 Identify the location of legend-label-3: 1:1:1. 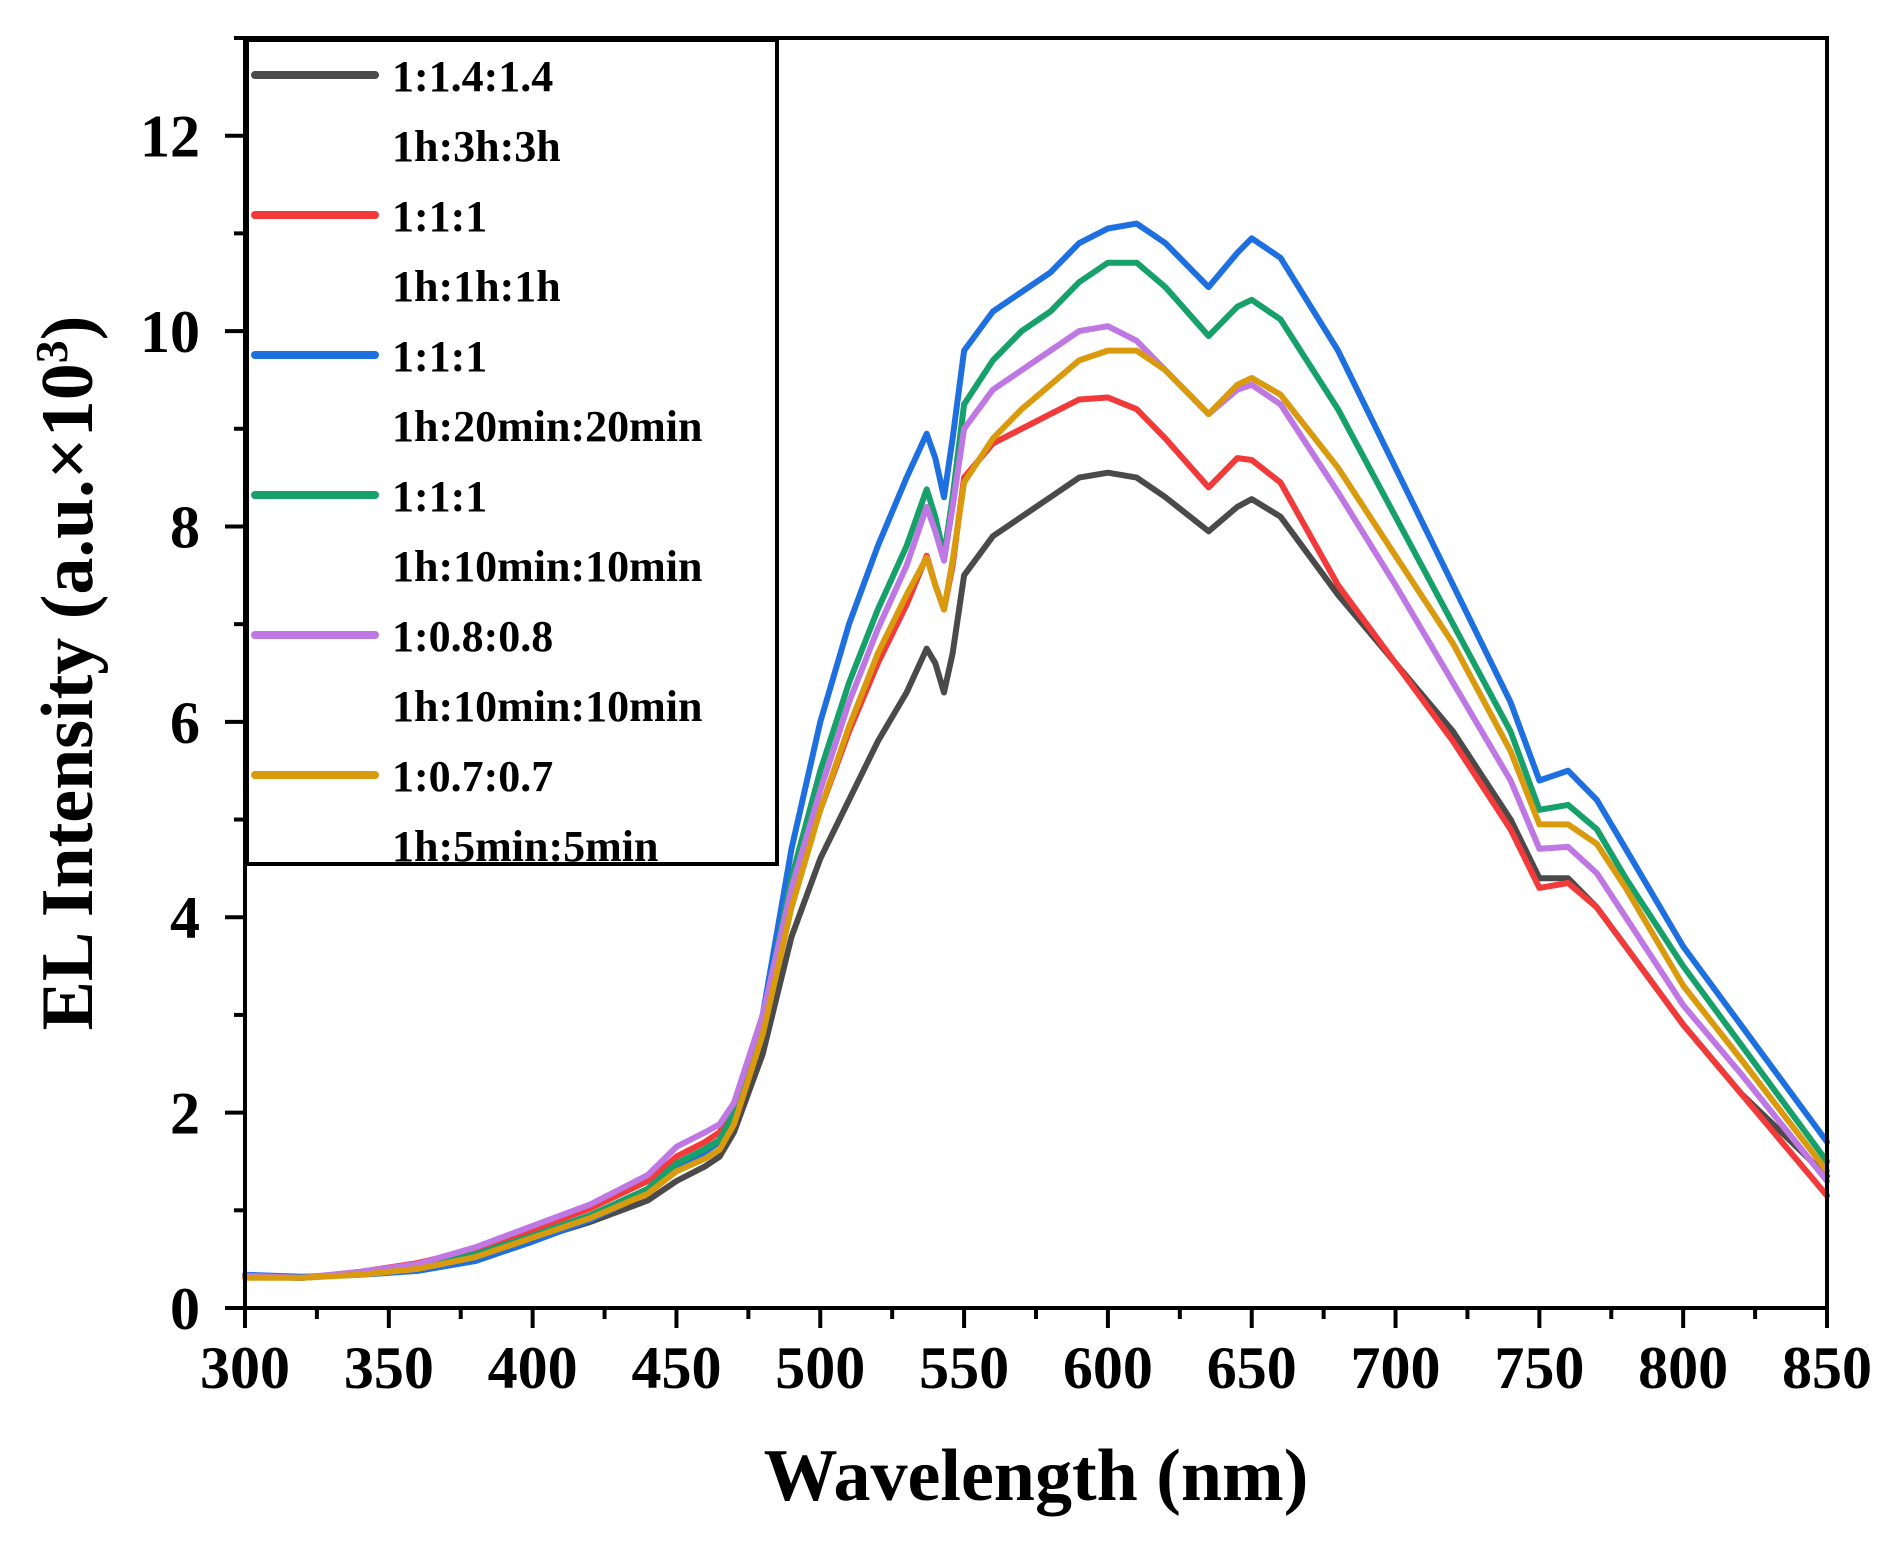
(439, 356).